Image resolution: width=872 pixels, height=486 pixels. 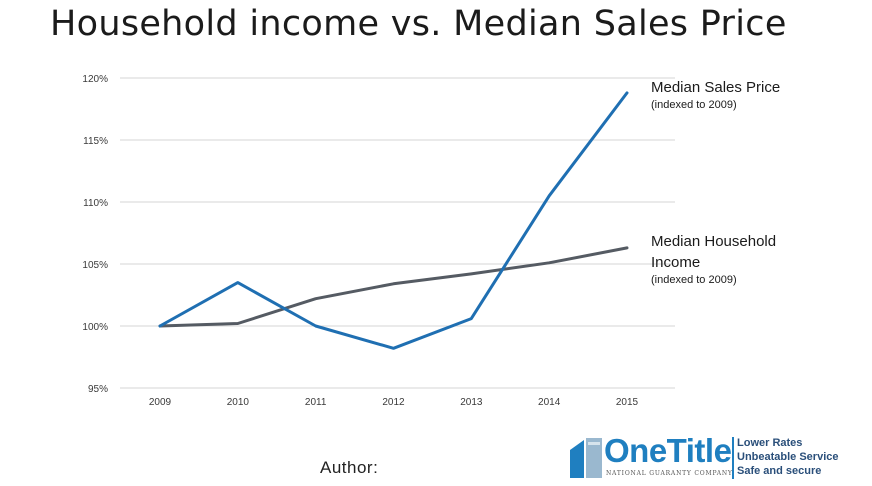 What do you see at coordinates (694, 105) in the screenshot?
I see `price-series-note: (indexed to 2009)` at bounding box center [694, 105].